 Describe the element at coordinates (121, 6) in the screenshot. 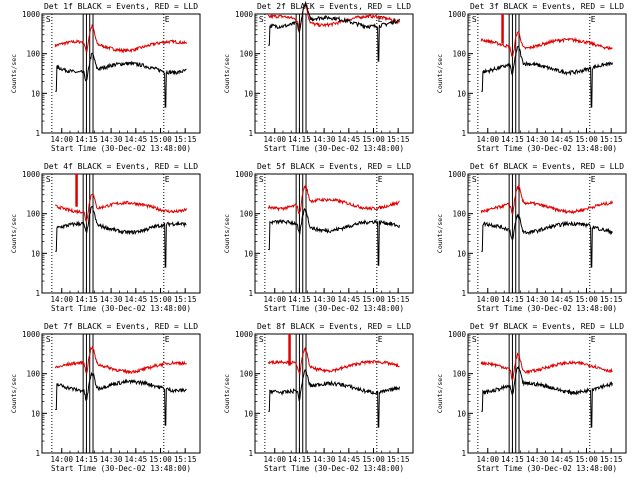

I see `chart-title: Det 1f BLACK = Events, RED = LLD` at that location.